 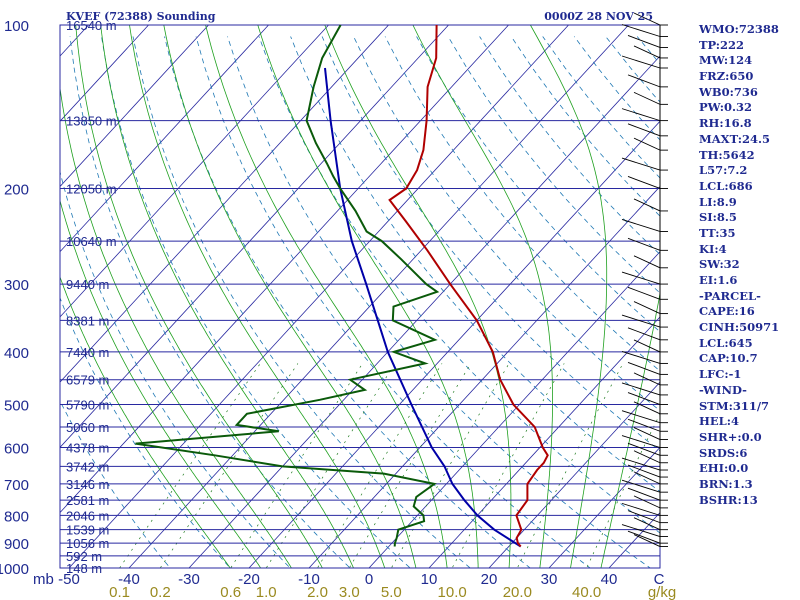 What do you see at coordinates (719, 421) in the screenshot?
I see `sounding-index: HEL:4` at bounding box center [719, 421].